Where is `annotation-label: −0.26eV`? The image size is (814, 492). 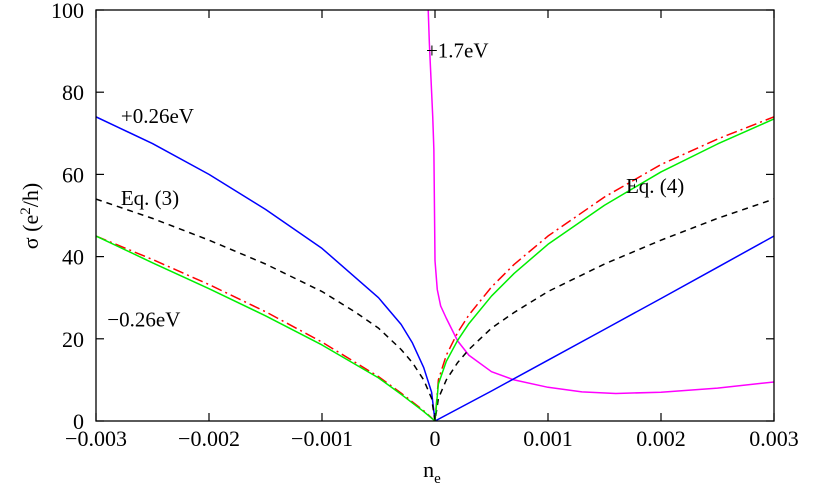
annotation-label: −0.26eV is located at coordinates (143, 319).